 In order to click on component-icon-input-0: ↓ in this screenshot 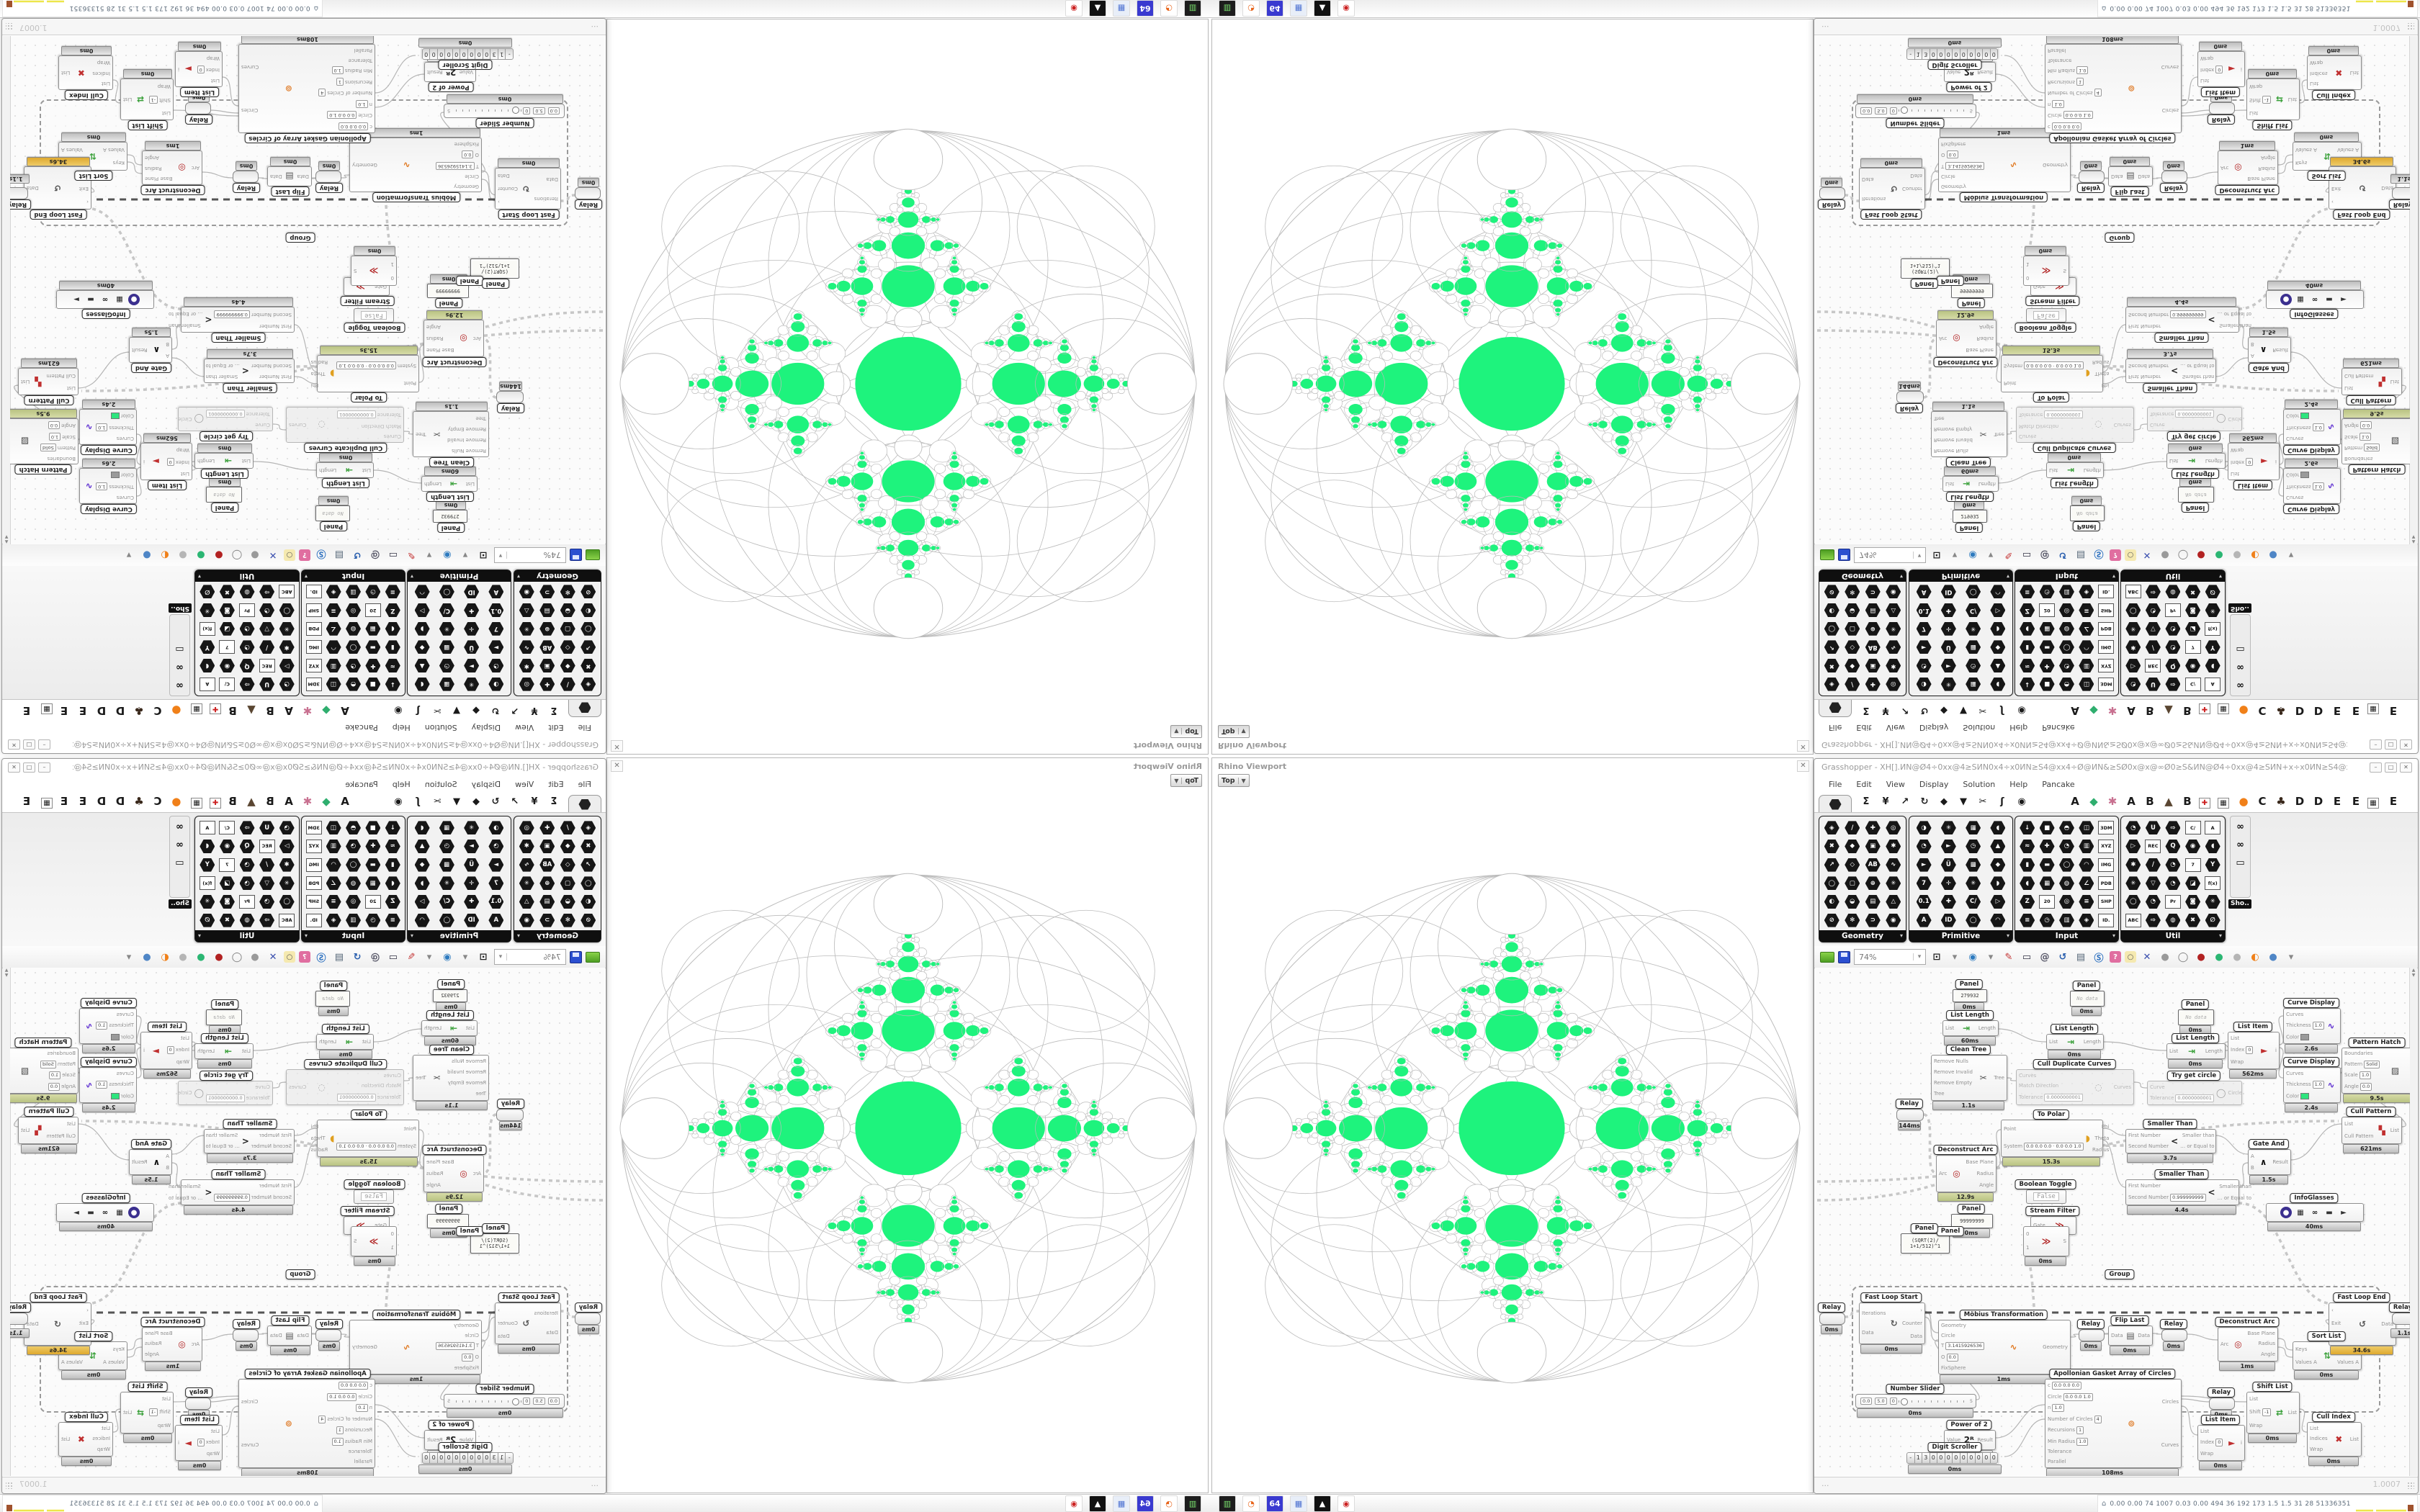, I will do `click(392, 684)`.